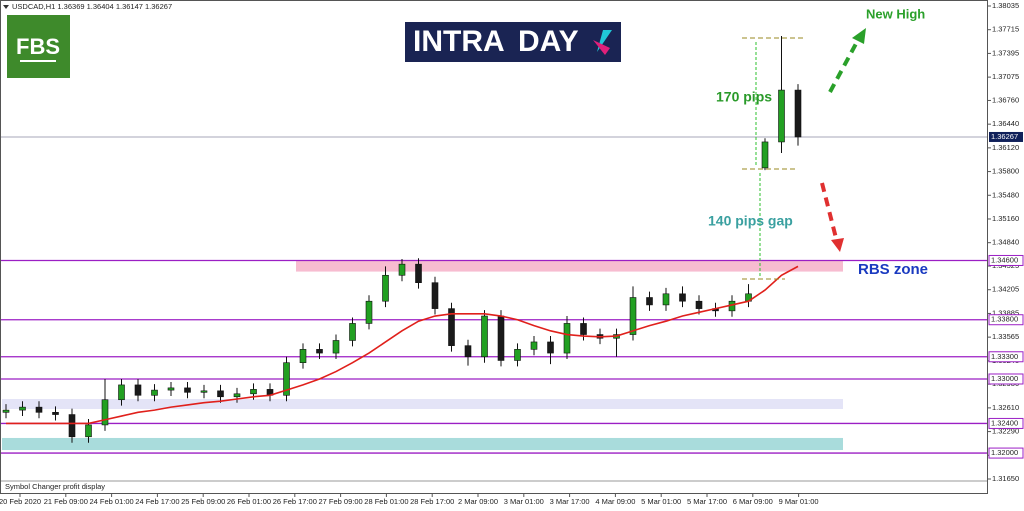 This screenshot has width=1024, height=511. Describe the element at coordinates (1005, 99) in the screenshot. I see `y-tick-label: 1.36760` at that location.